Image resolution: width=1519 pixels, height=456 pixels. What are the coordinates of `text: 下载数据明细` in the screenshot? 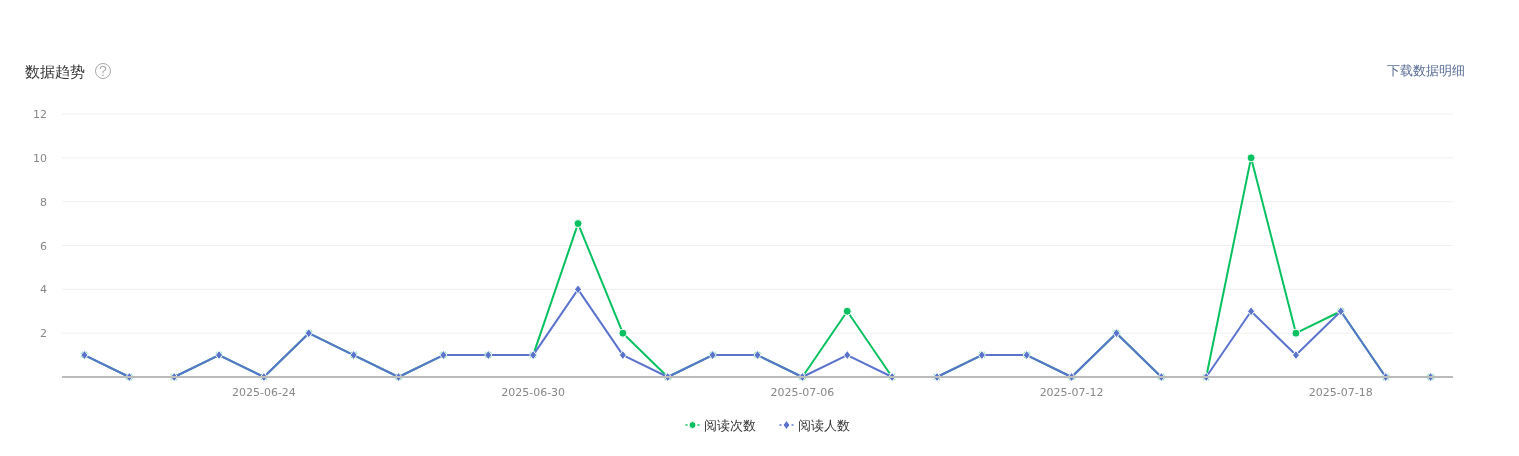 It's located at (1426, 70).